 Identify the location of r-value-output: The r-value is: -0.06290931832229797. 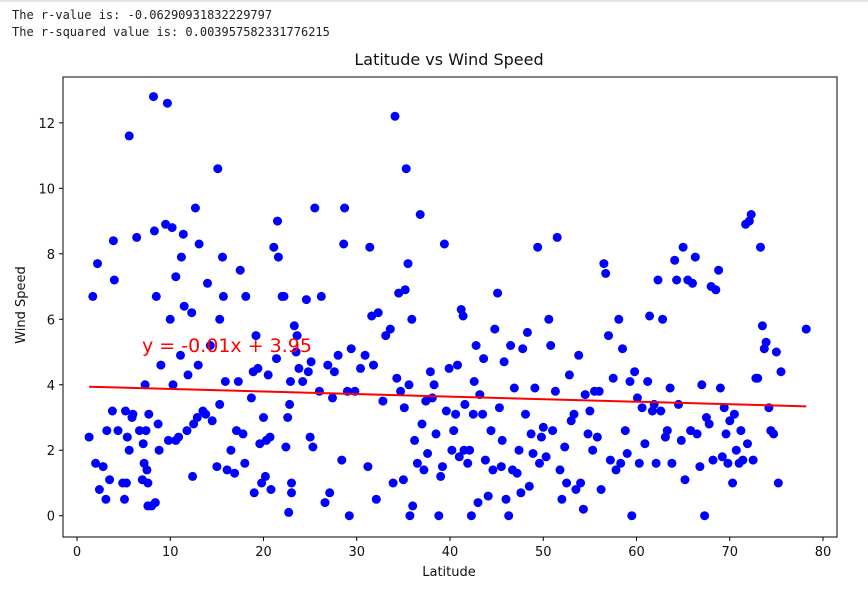
(142, 15).